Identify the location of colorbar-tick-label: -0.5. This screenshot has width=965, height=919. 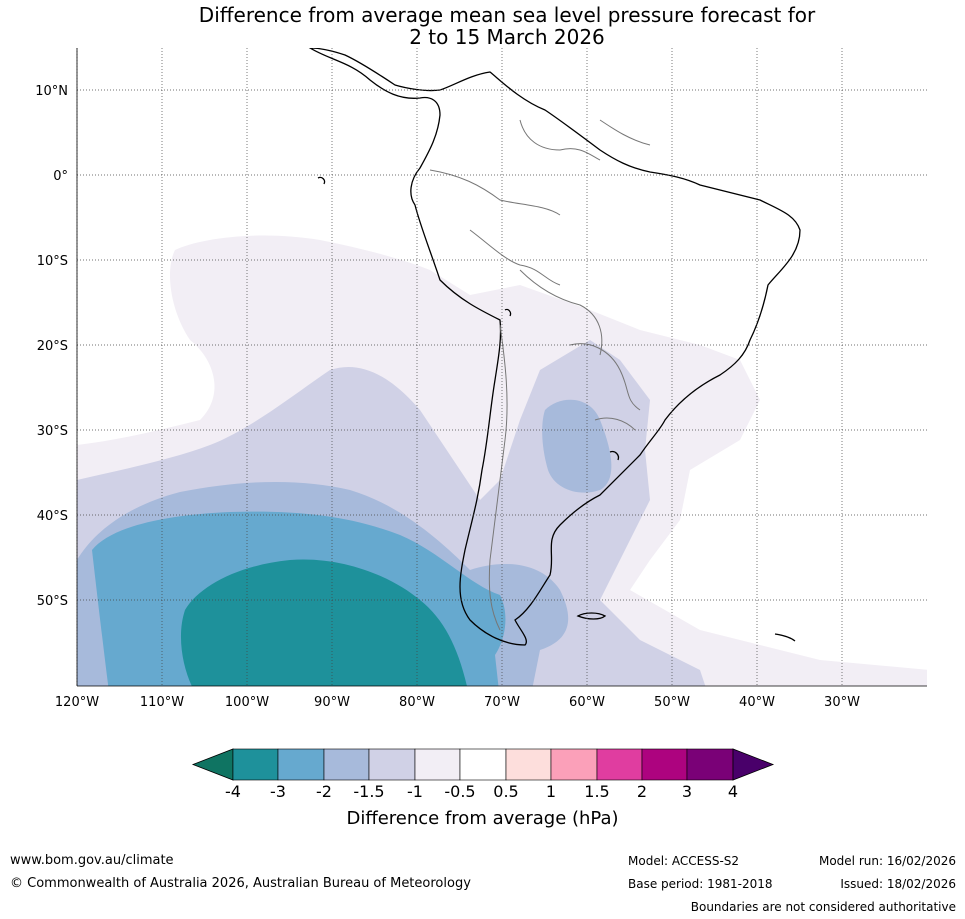
(460, 791).